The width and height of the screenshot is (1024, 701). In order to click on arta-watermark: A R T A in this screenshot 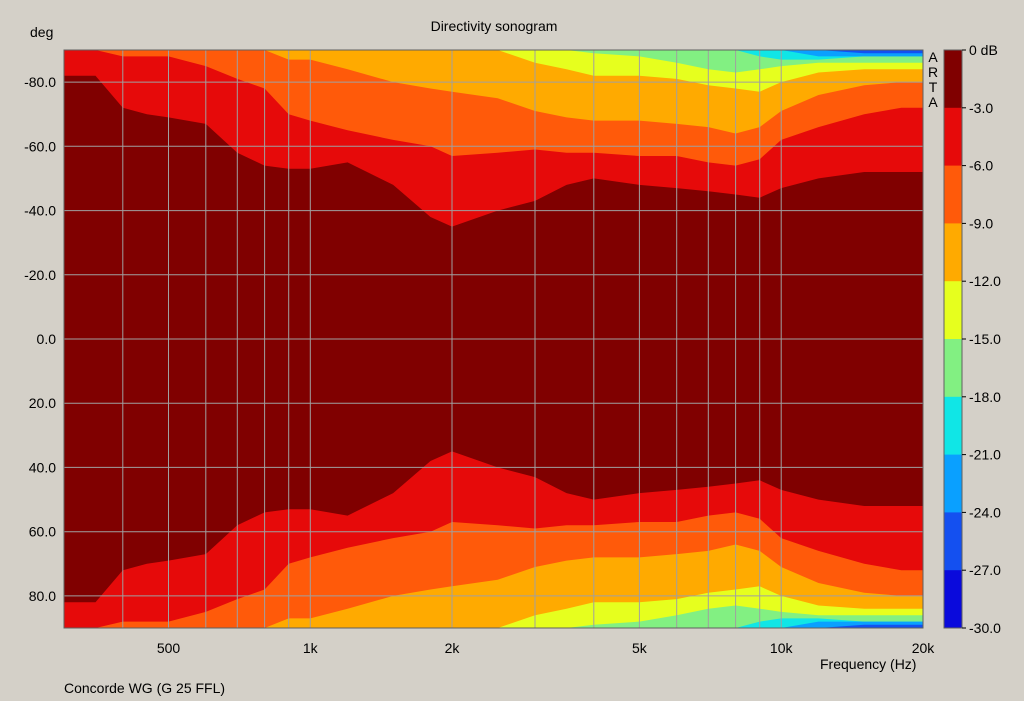, I will do `click(933, 80)`.